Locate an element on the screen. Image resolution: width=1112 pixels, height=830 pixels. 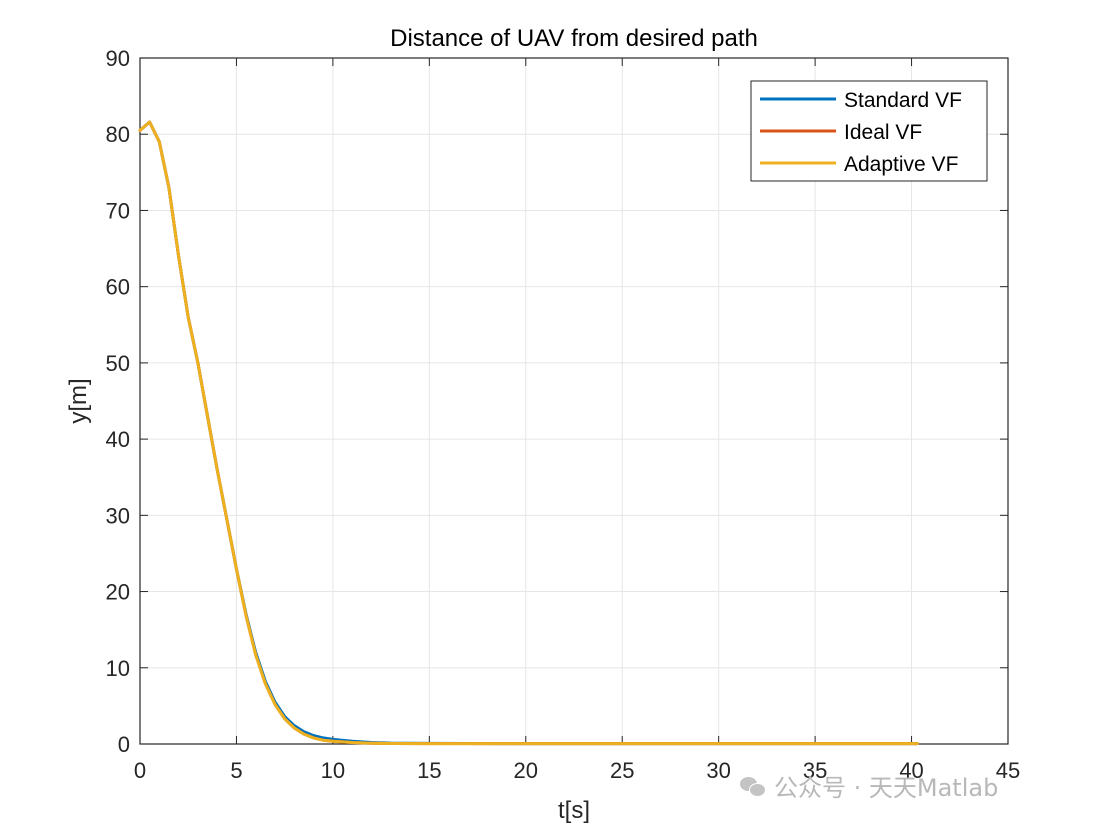
y-tick-label: 90 is located at coordinates (118, 58).